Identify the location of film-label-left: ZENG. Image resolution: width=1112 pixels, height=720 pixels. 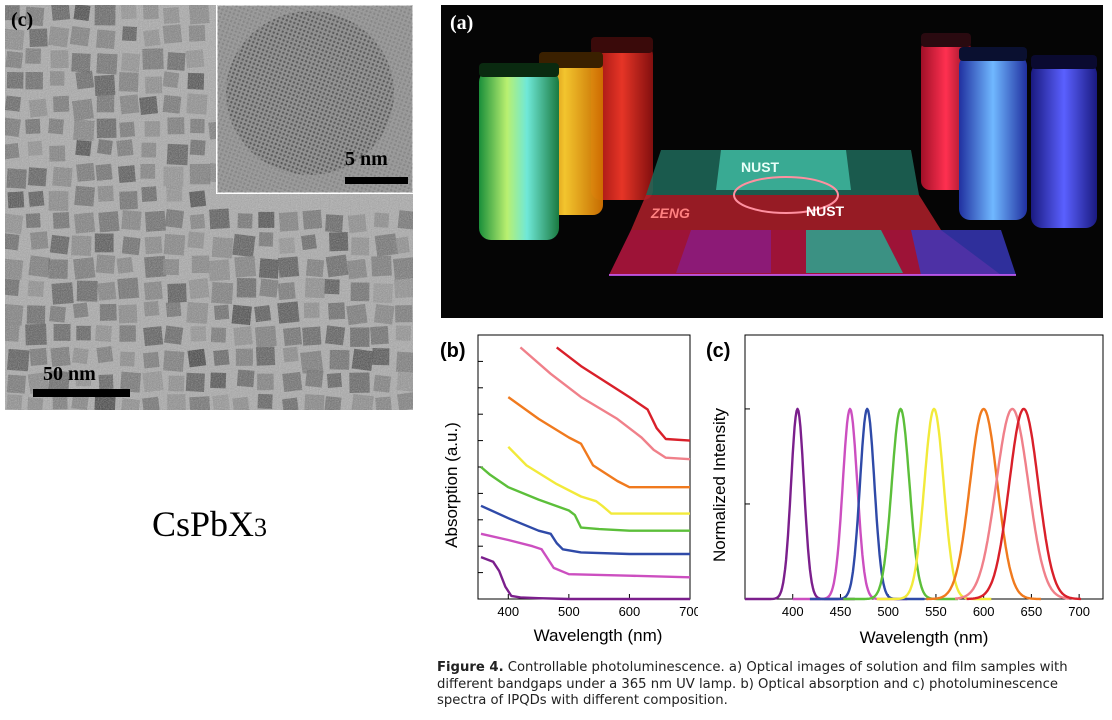
(670, 213).